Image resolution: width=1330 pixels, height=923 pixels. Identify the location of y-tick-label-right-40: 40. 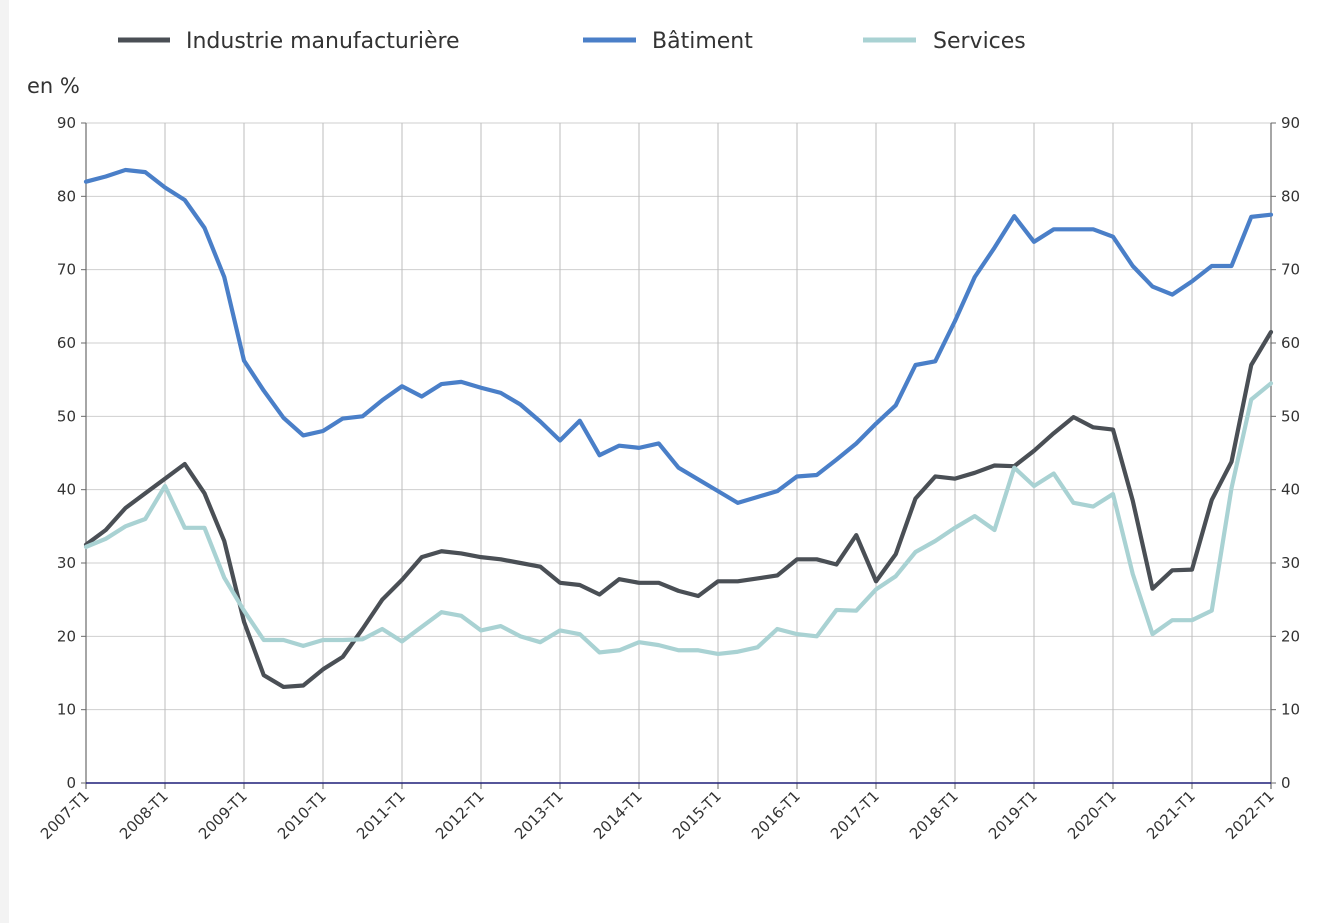
(1290, 490).